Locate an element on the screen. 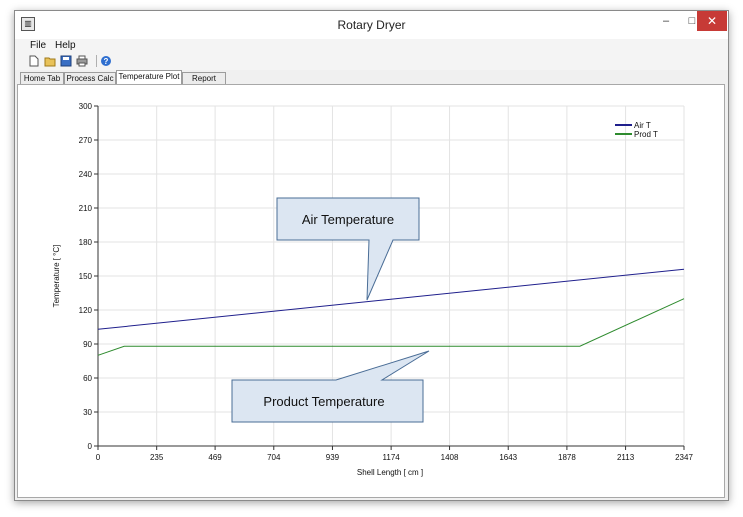 Image resolution: width=743 pixels, height=517 pixels. x-tick-label: 2347 is located at coordinates (684, 457).